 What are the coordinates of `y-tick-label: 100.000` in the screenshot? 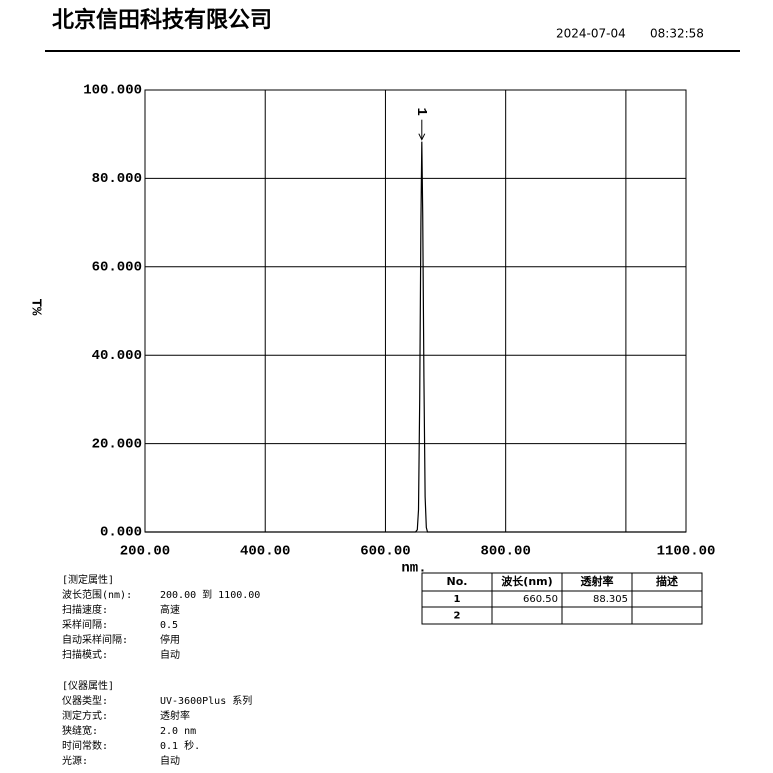 It's located at (112, 91).